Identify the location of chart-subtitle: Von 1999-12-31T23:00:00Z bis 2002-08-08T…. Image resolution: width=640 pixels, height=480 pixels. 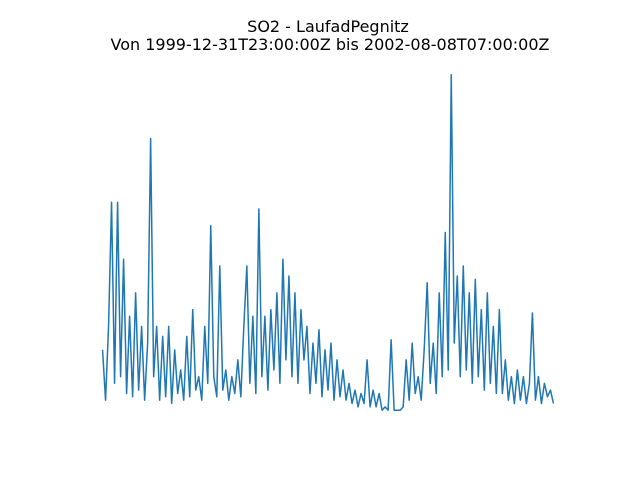
(330, 44).